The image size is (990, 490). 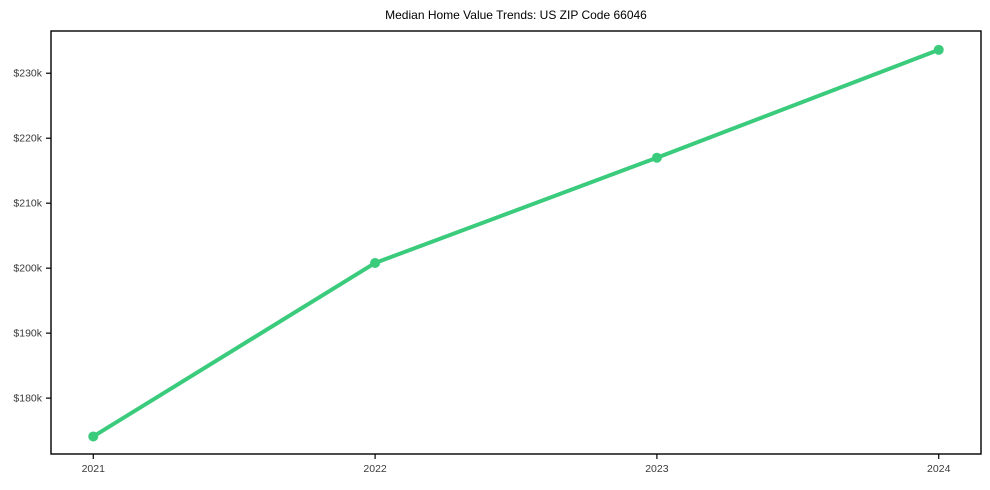 I want to click on x-tick-label: 2022, so click(x=375, y=469).